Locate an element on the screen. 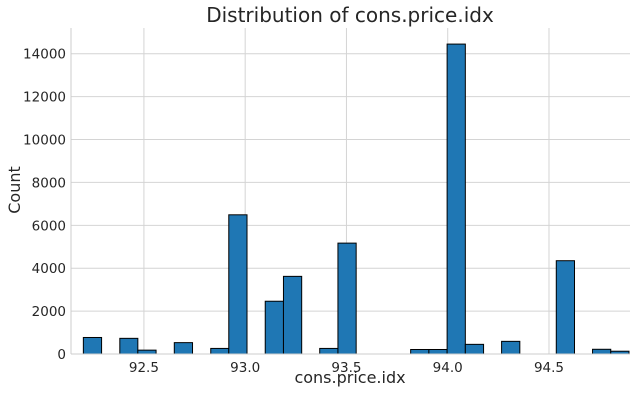 This screenshot has height=401, width=640. x-tick-labels: 92.5 93.0 93.5 94.0 94.5 is located at coordinates (346, 368).